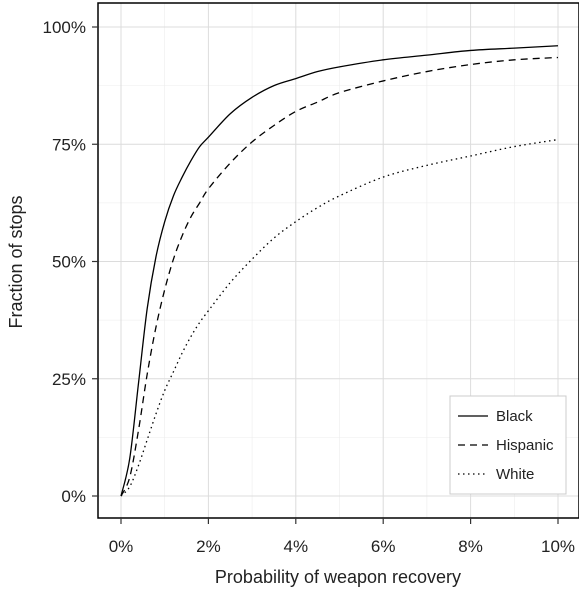 Image resolution: width=579 pixels, height=592 pixels. Describe the element at coordinates (525, 445) in the screenshot. I see `legend-label-hispanic: Hispanic` at that location.